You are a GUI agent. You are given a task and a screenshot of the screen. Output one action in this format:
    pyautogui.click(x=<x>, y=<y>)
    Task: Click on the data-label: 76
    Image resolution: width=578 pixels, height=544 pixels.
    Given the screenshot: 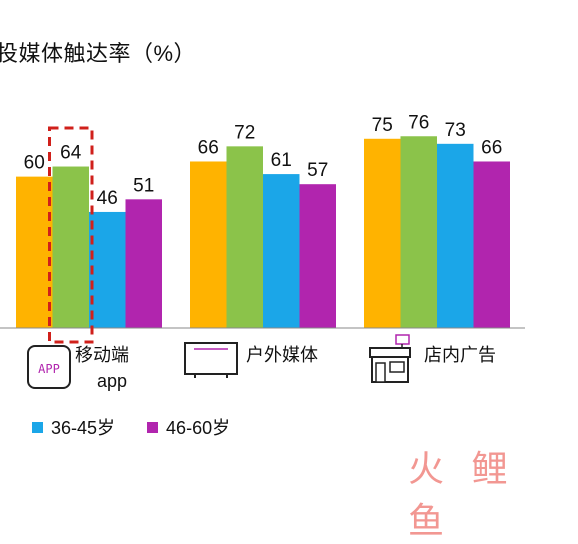 What is the action you would take?
    pyautogui.click(x=418, y=122)
    